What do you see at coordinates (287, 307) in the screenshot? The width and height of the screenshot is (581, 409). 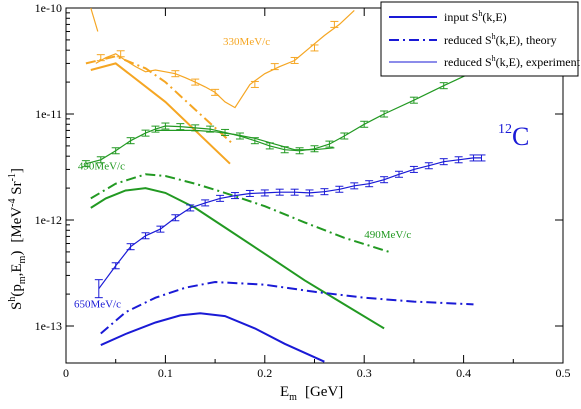 I see `series-650-theory` at bounding box center [287, 307].